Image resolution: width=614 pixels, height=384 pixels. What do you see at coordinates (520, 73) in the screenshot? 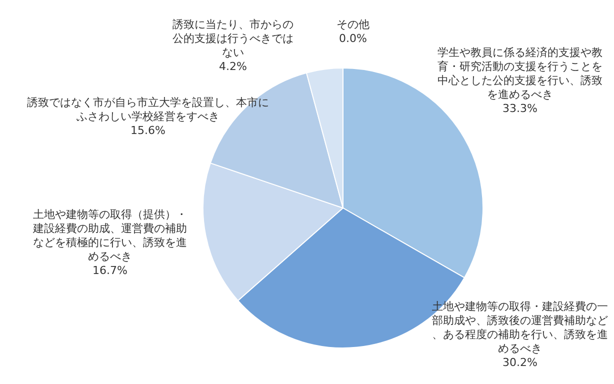
I see `slice-label: 学生や教員に係る経済的支援や教育・研究活動の支援を行うことを中心とした公的支援を行い、誘致を進めるべき` at bounding box center [520, 73].